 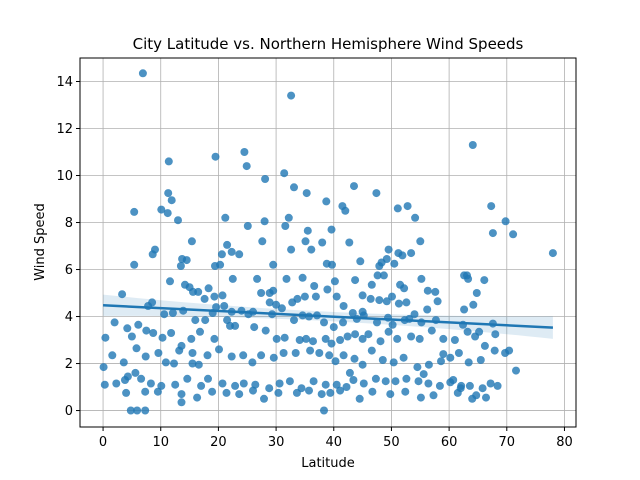 I want to click on x-tick-label: 60, so click(x=449, y=442).